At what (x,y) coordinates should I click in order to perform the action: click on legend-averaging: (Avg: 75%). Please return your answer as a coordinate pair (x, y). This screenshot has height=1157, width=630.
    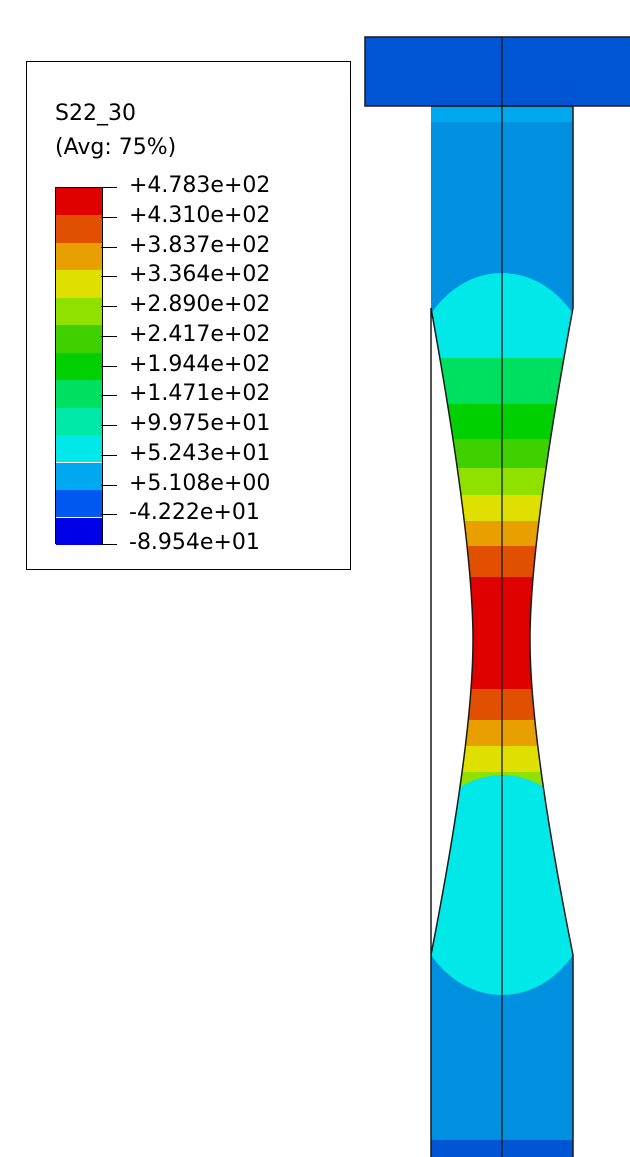
    Looking at the image, I should click on (116, 147).